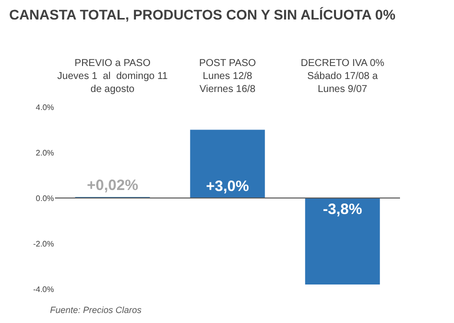  I want to click on data-label: -3,8%, so click(342, 209).